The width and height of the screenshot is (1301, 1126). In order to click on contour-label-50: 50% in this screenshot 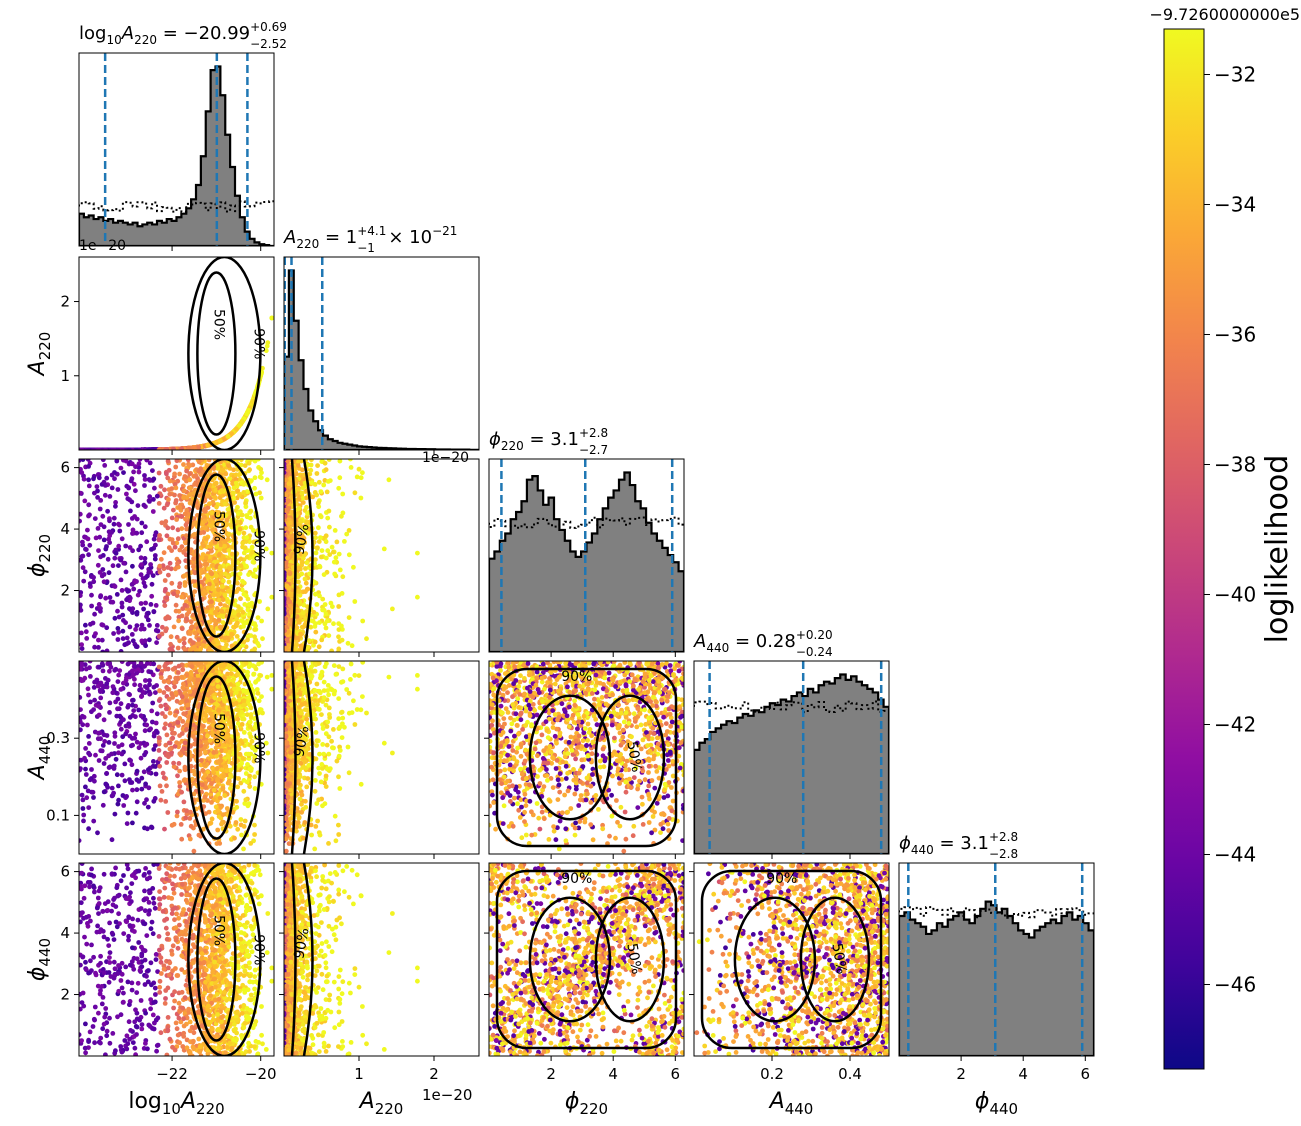, I will do `click(218, 526)`.